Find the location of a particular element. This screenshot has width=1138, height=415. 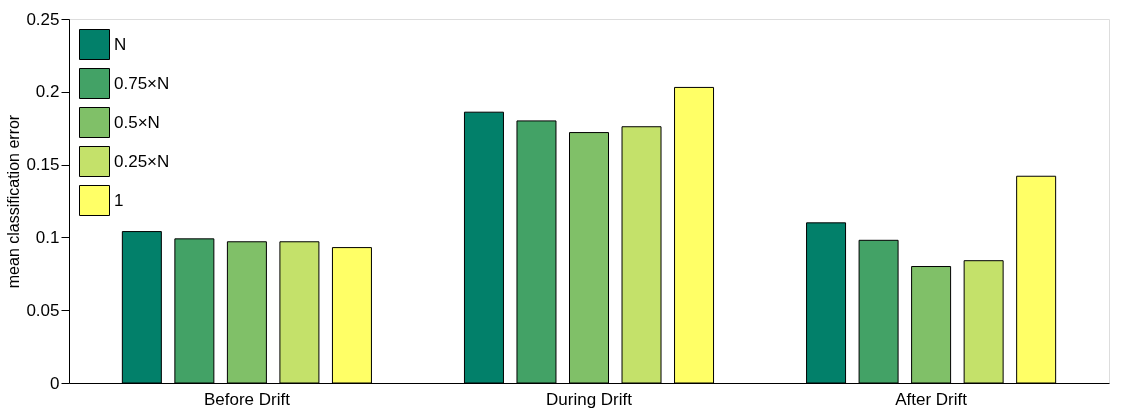

y-tick-label: 0.25 is located at coordinates (43, 19).